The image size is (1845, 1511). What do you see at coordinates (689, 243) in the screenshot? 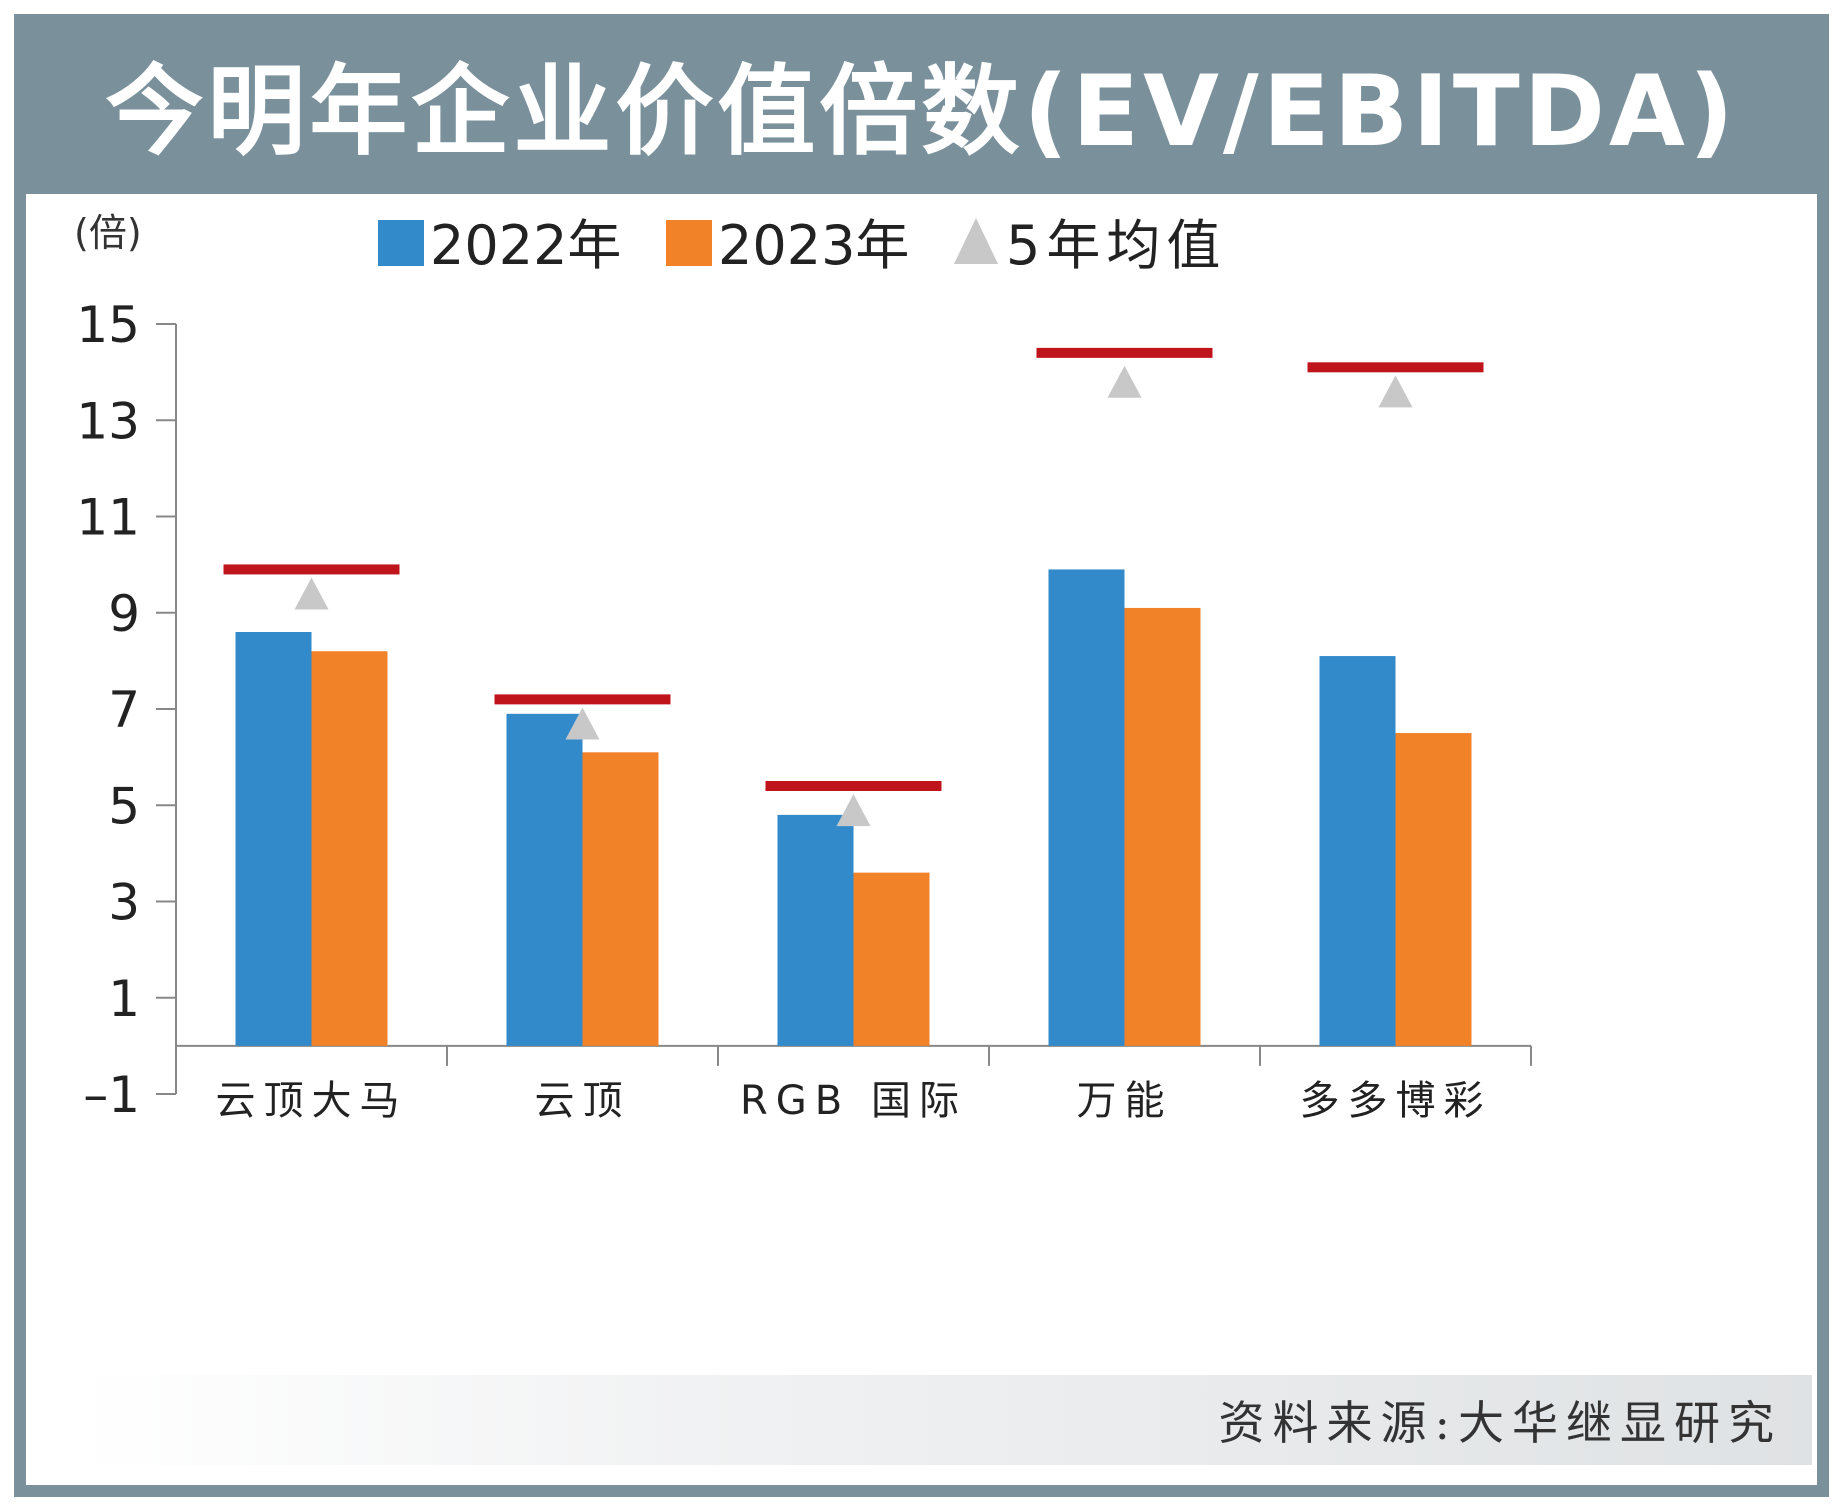
I see `legend-swatch-2023` at bounding box center [689, 243].